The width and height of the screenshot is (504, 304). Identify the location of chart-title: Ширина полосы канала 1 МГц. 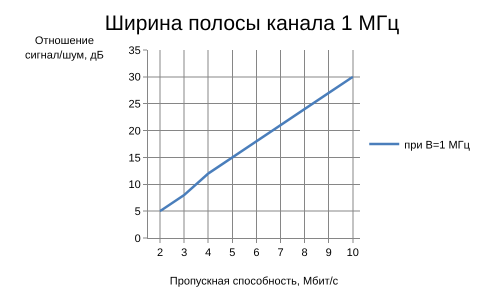
(252, 23).